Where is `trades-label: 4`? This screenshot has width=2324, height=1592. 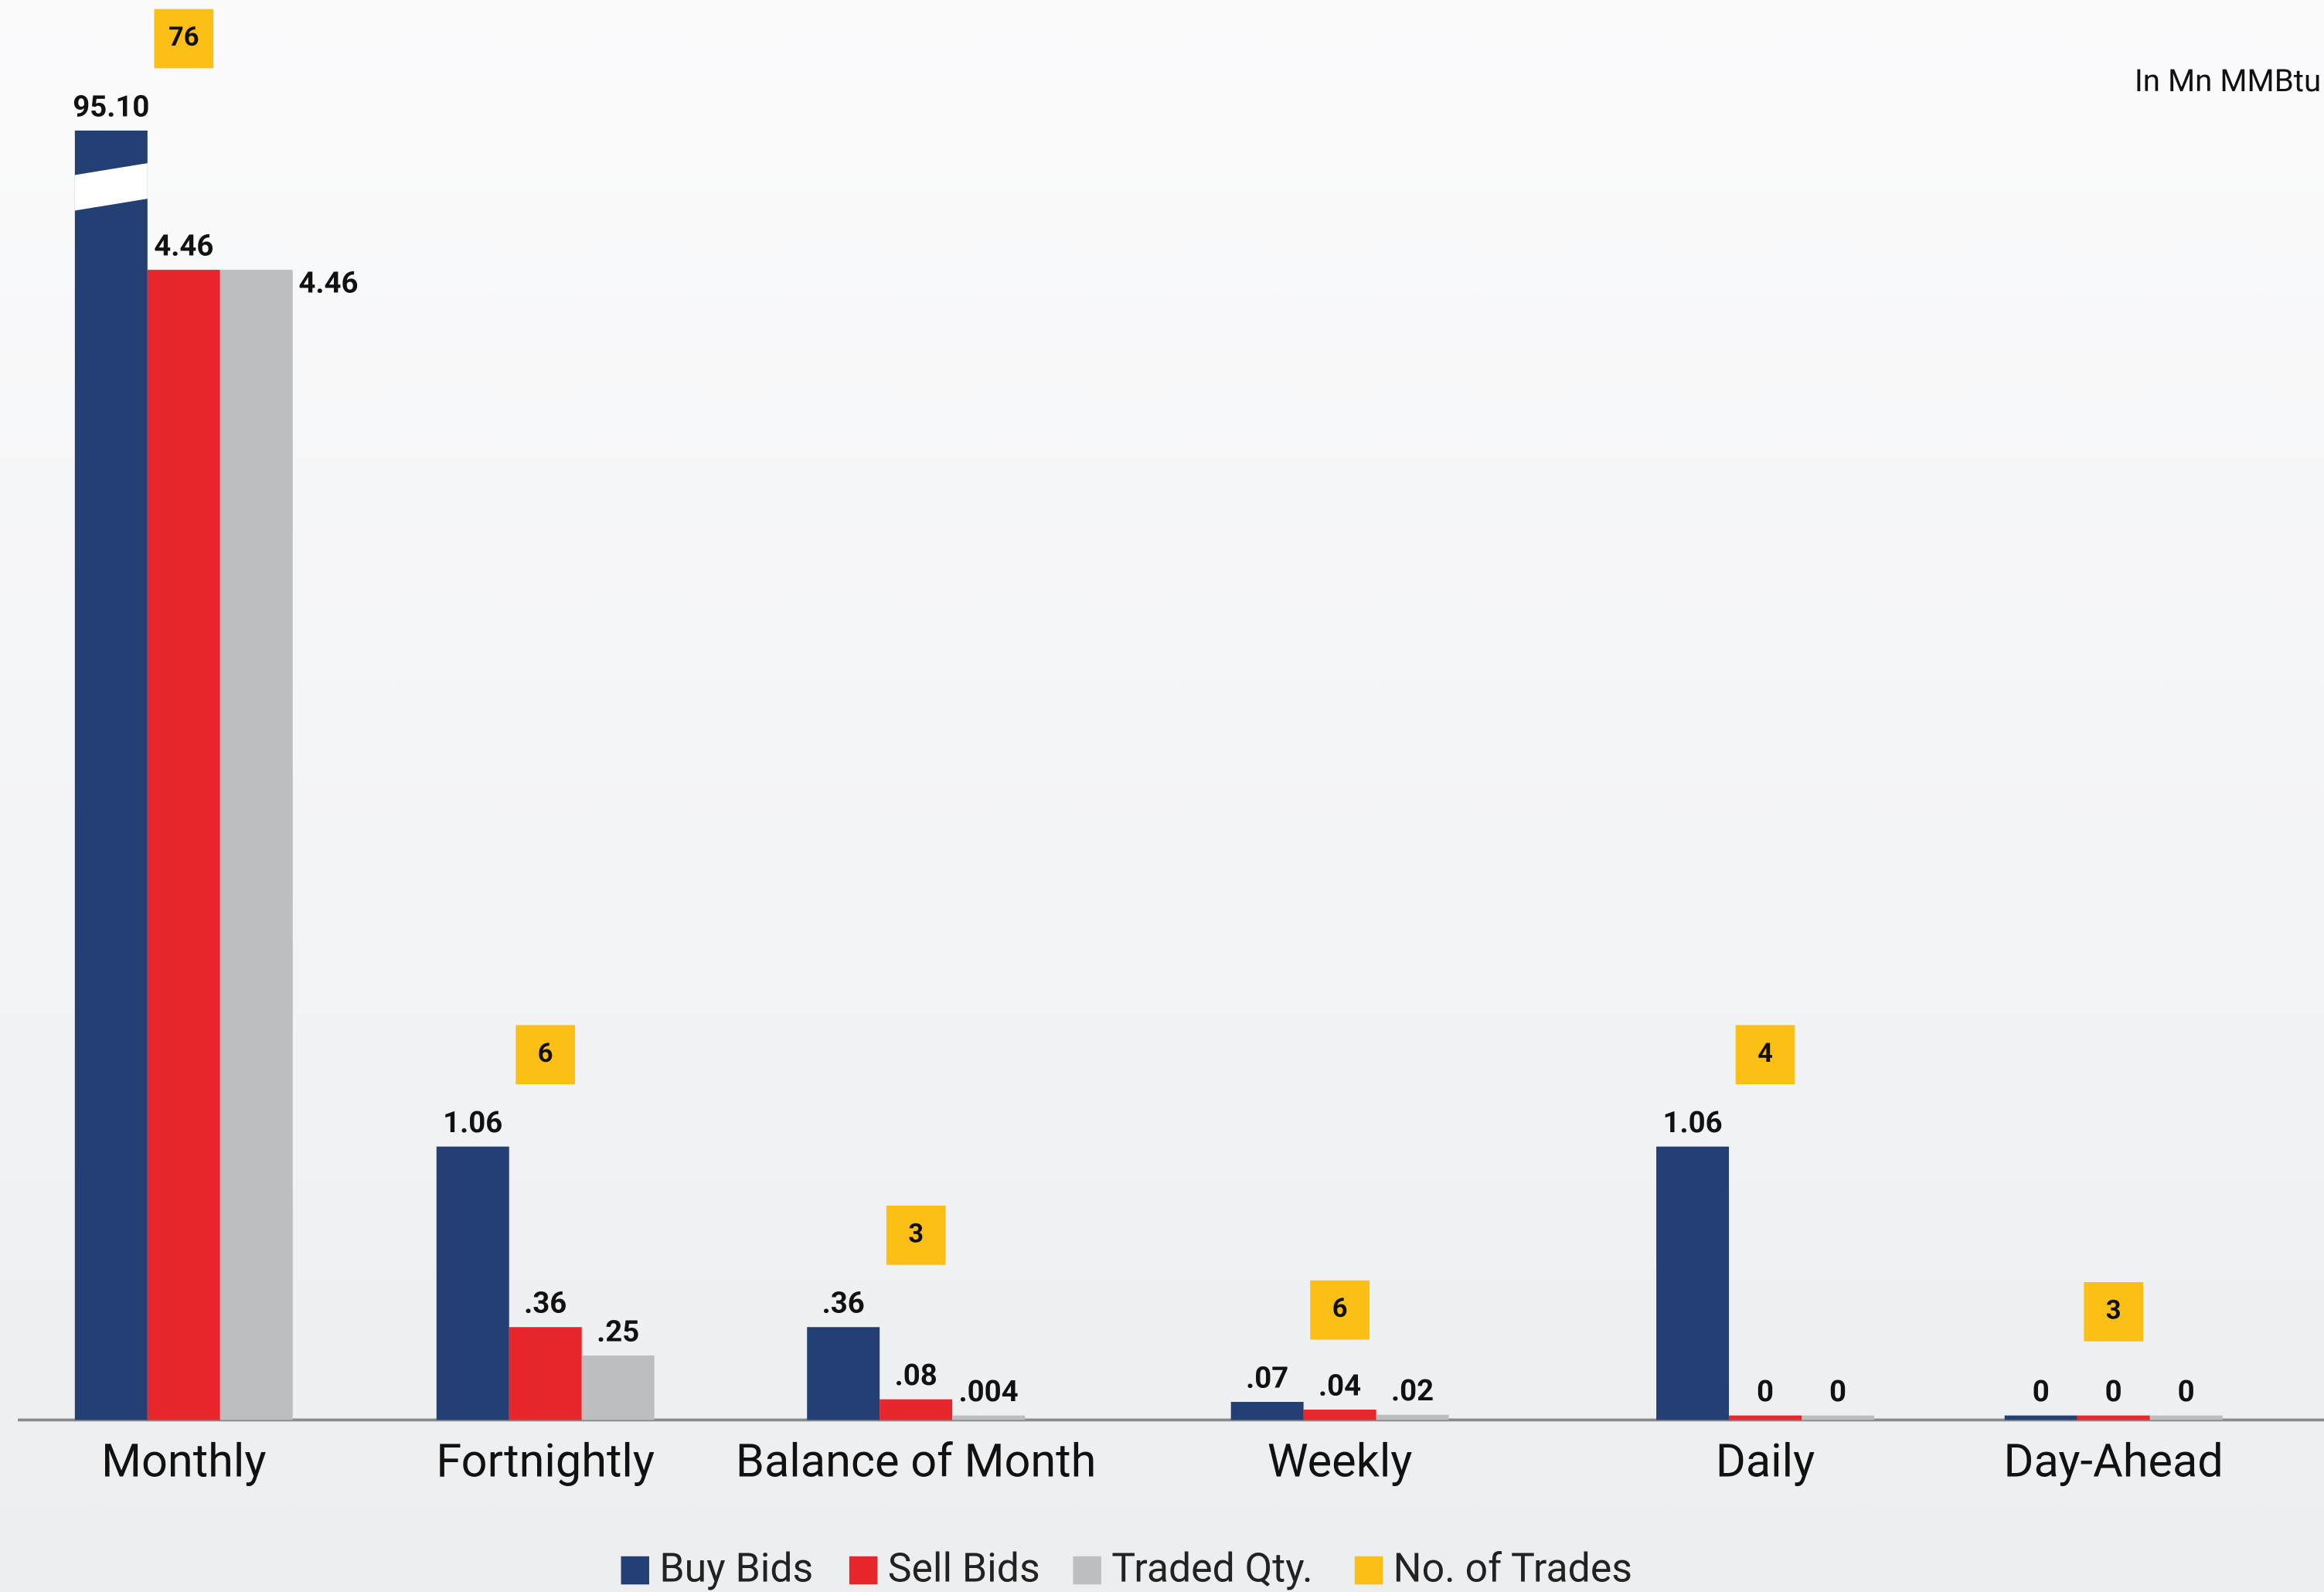
trades-label: 4 is located at coordinates (1765, 1054).